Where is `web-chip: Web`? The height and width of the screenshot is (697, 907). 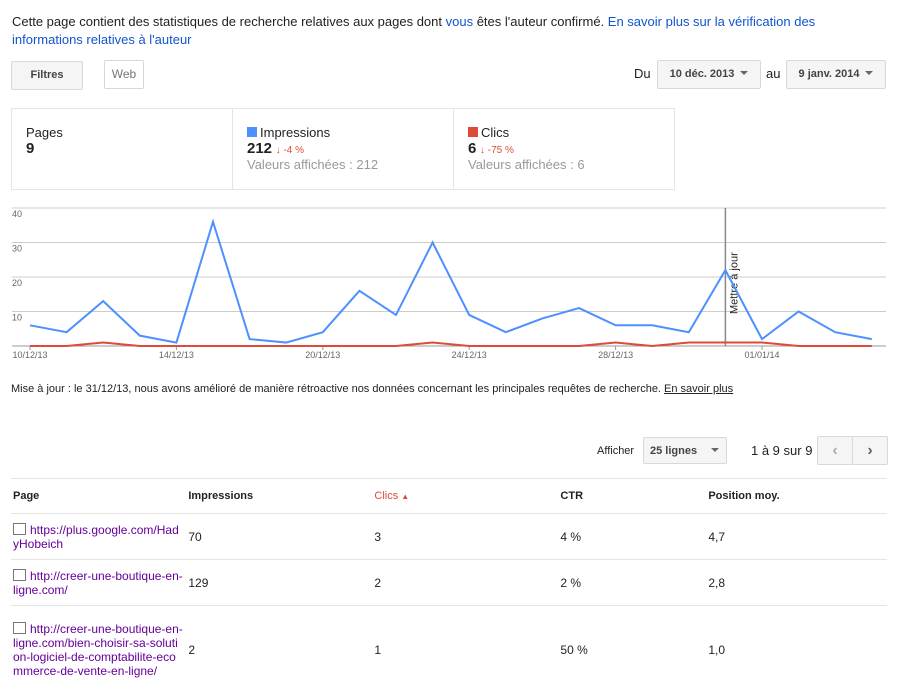 web-chip: Web is located at coordinates (124, 74).